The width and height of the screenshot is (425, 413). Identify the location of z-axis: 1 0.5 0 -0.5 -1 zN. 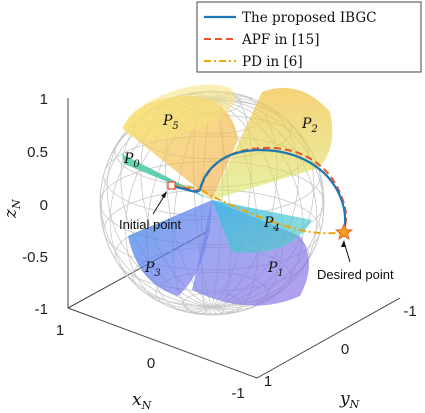
(24, 204).